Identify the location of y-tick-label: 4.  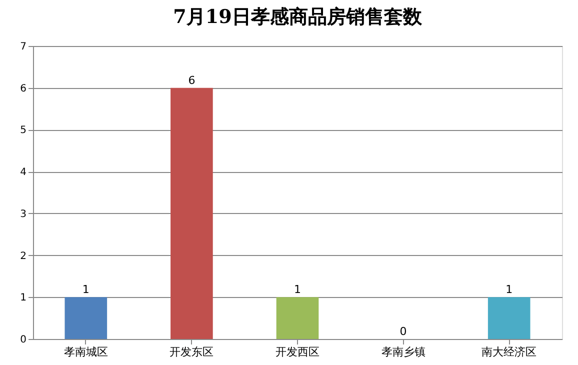
(23, 172).